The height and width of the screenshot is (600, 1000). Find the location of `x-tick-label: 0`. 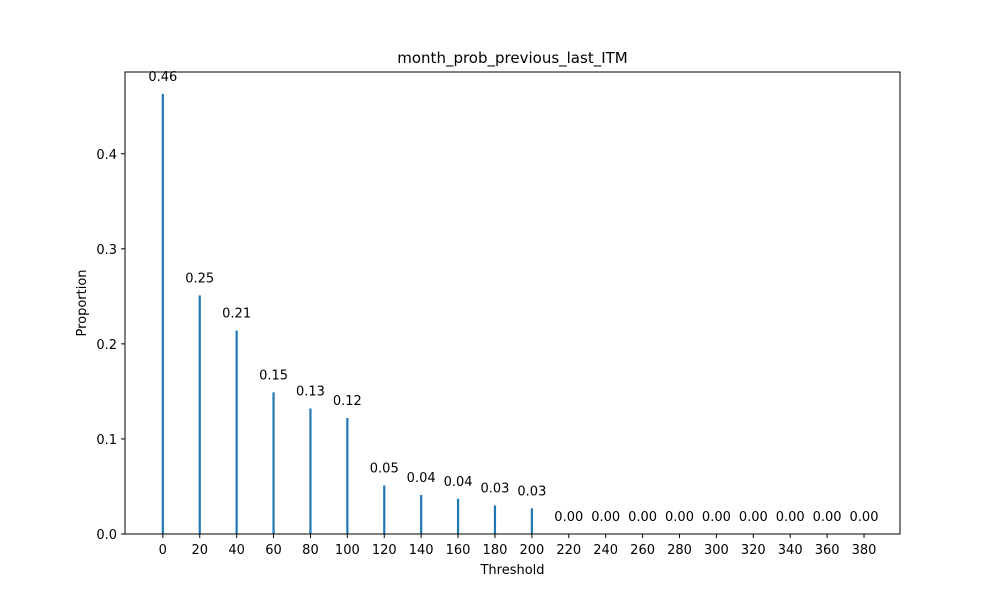

x-tick-label: 0 is located at coordinates (163, 550).